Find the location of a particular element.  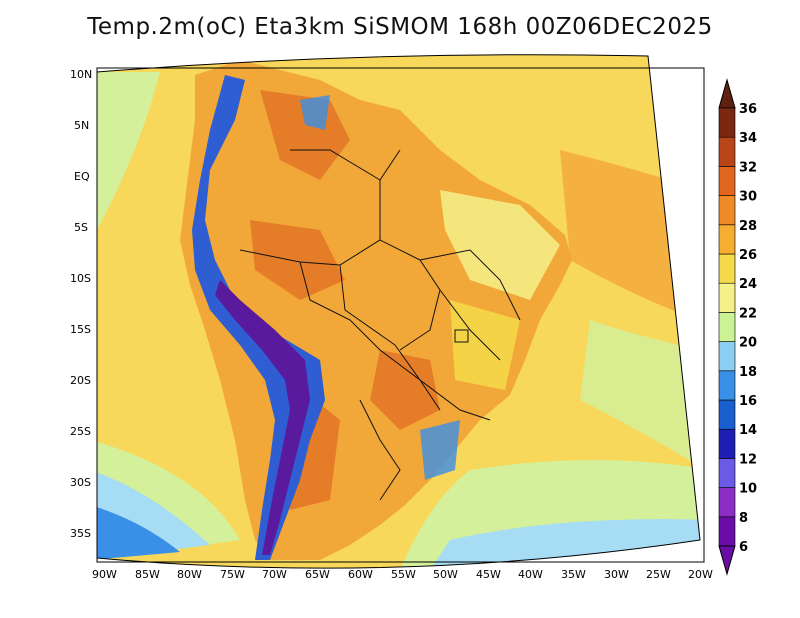

cool-pacific-north is located at coordinates (128, 151).